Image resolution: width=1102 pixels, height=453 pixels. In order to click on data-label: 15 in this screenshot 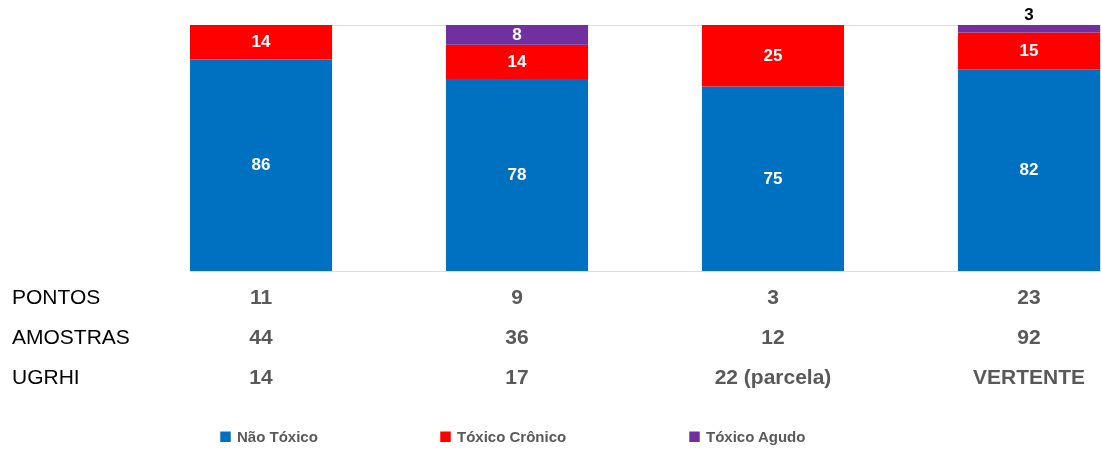, I will do `click(1029, 50)`.